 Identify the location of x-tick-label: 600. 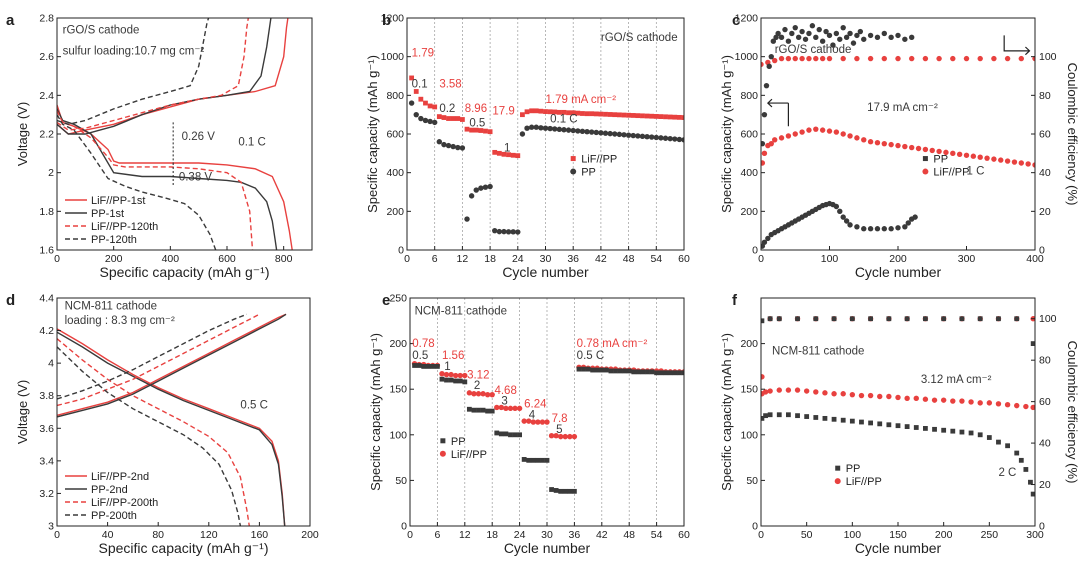
(227, 259).